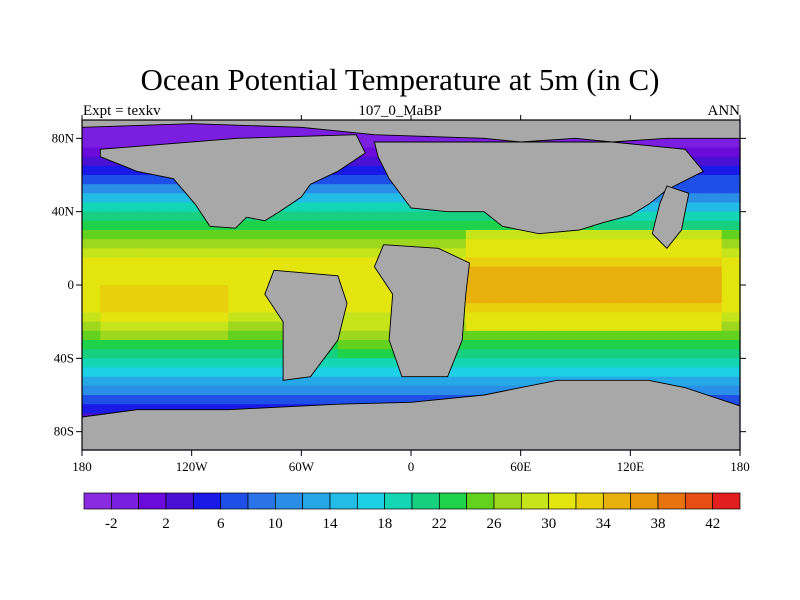 Image resolution: width=800 pixels, height=600 pixels. I want to click on y-tick-label: 0, so click(71, 284).